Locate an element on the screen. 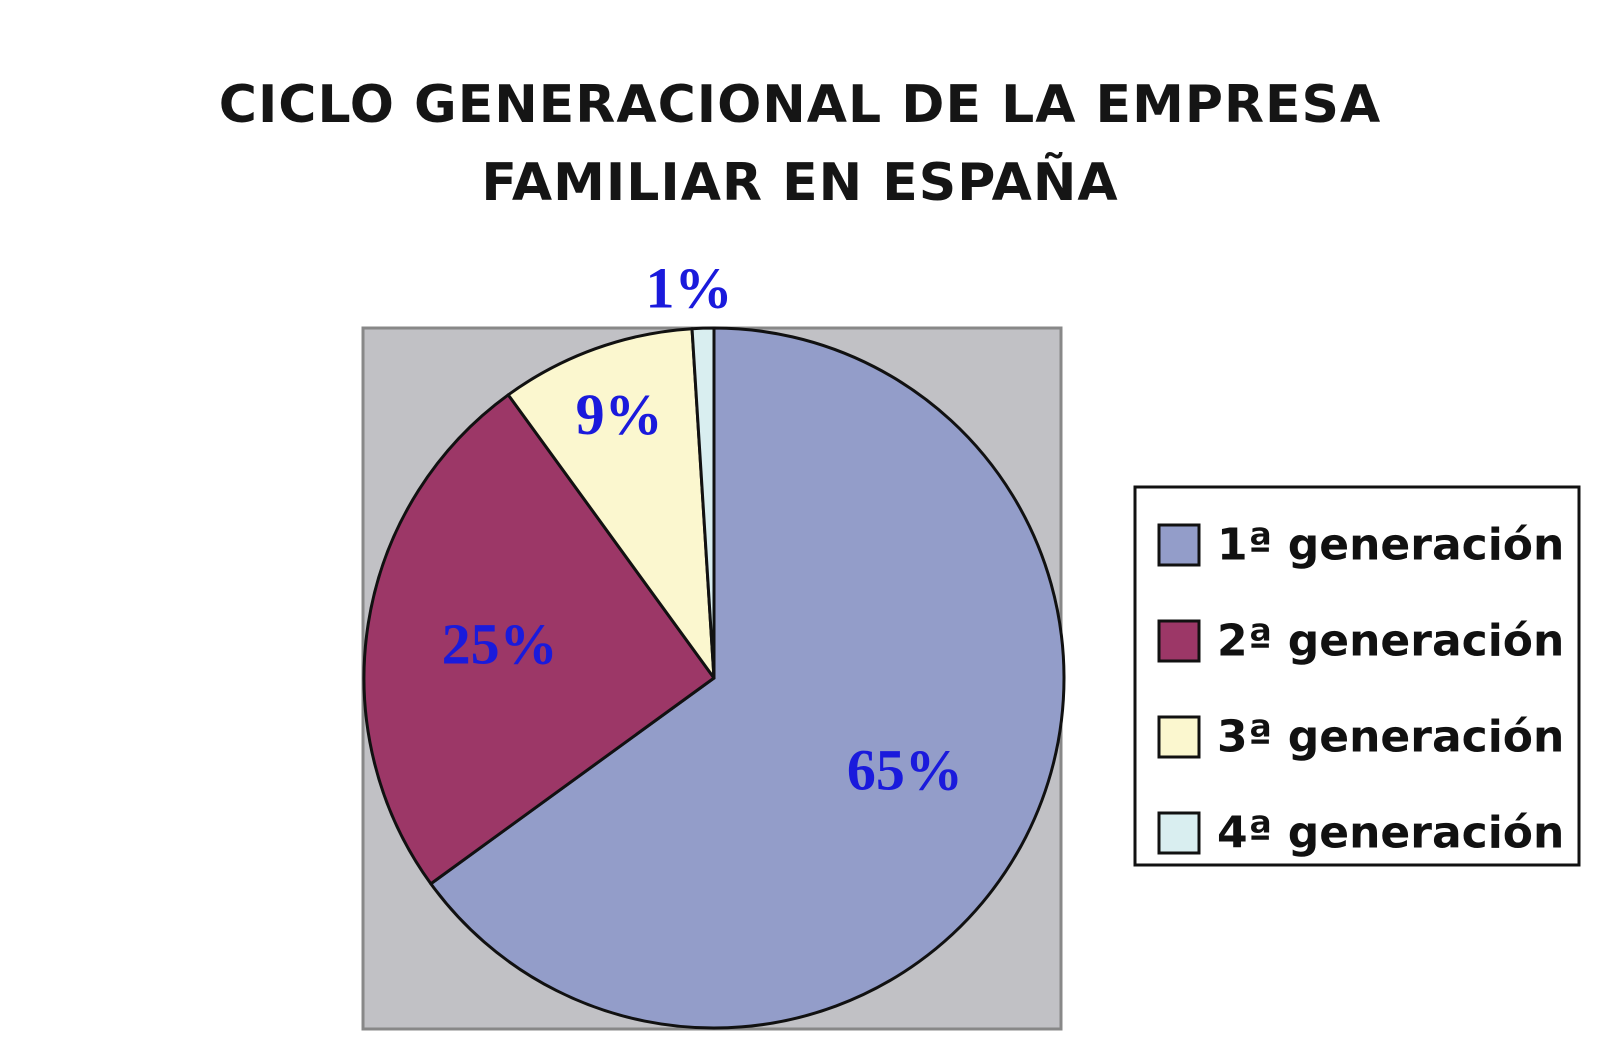 This screenshot has height=1053, width=1600. legend-label-4: 4ª generación is located at coordinates (1390, 833).